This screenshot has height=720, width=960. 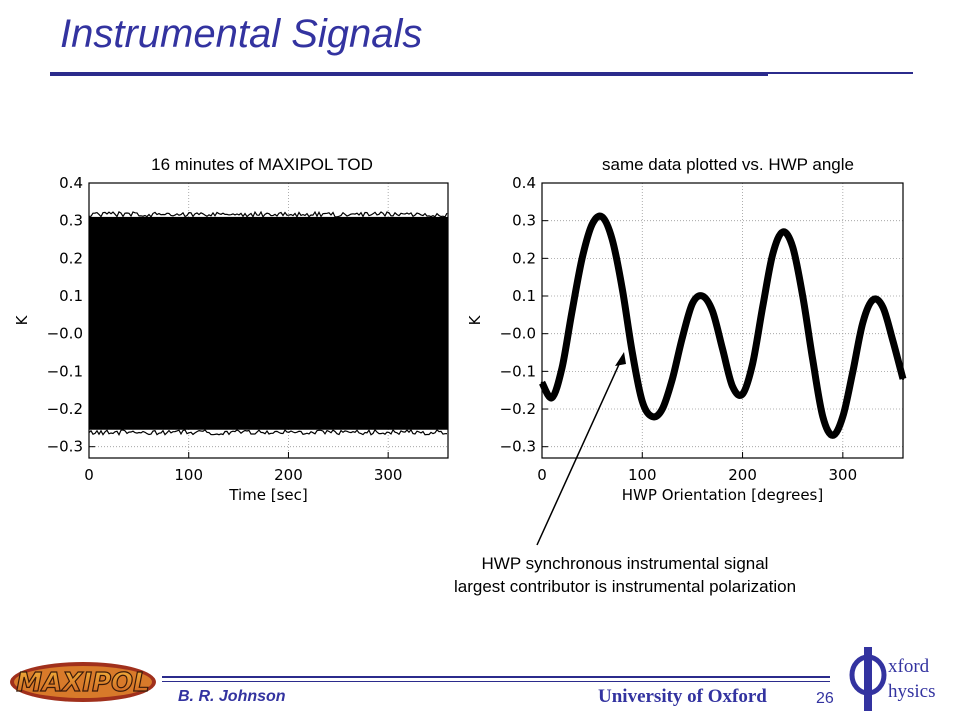 What do you see at coordinates (682, 696) in the screenshot?
I see `university-name: University of Oxford` at bounding box center [682, 696].